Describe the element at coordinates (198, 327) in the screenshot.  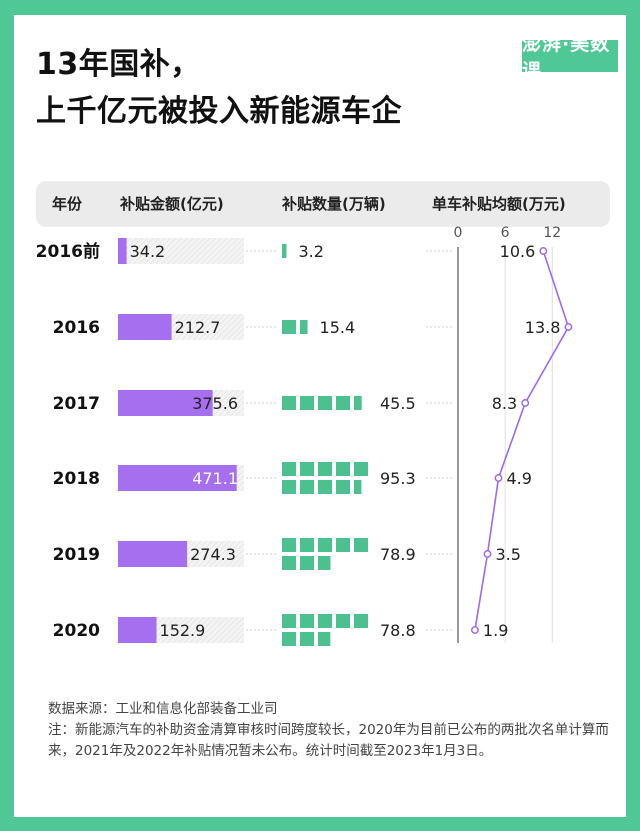
I see `subsidy-value-label: 212.7` at that location.